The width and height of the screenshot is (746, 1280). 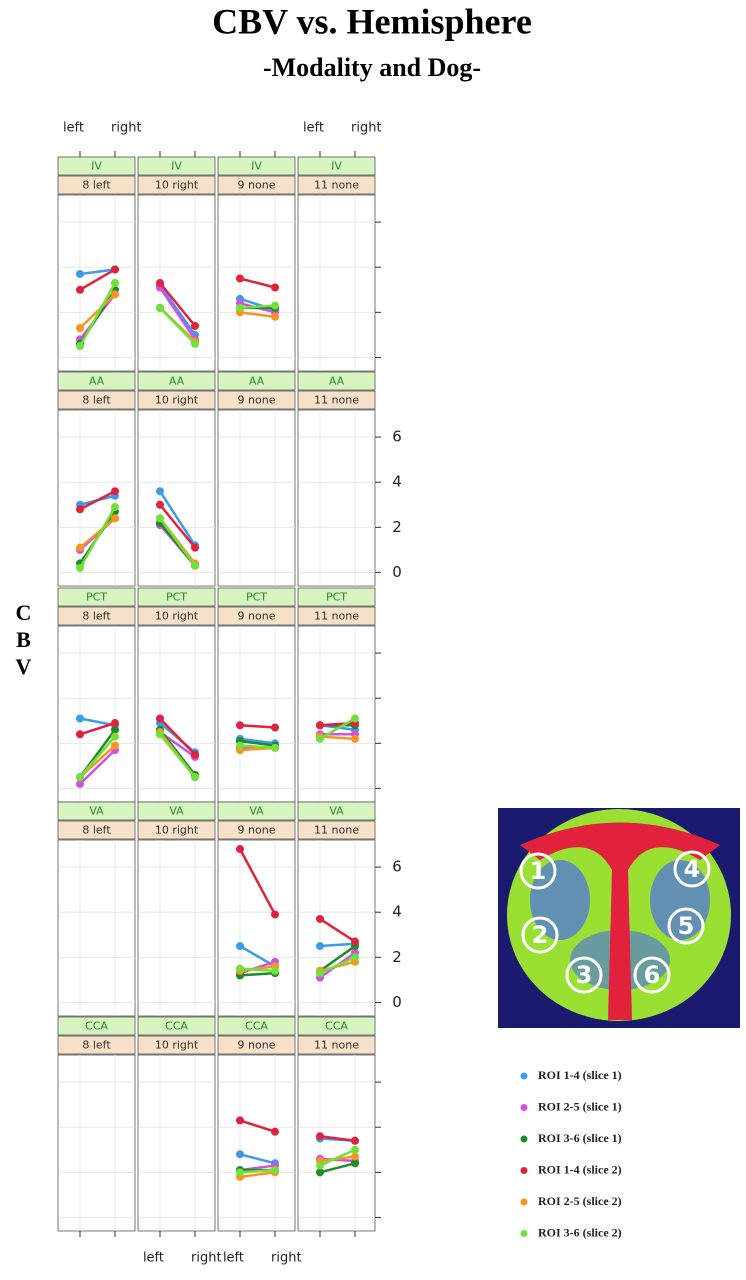 I want to click on legend-label: ROI 3-6 (slice 1), so click(x=580, y=1138).